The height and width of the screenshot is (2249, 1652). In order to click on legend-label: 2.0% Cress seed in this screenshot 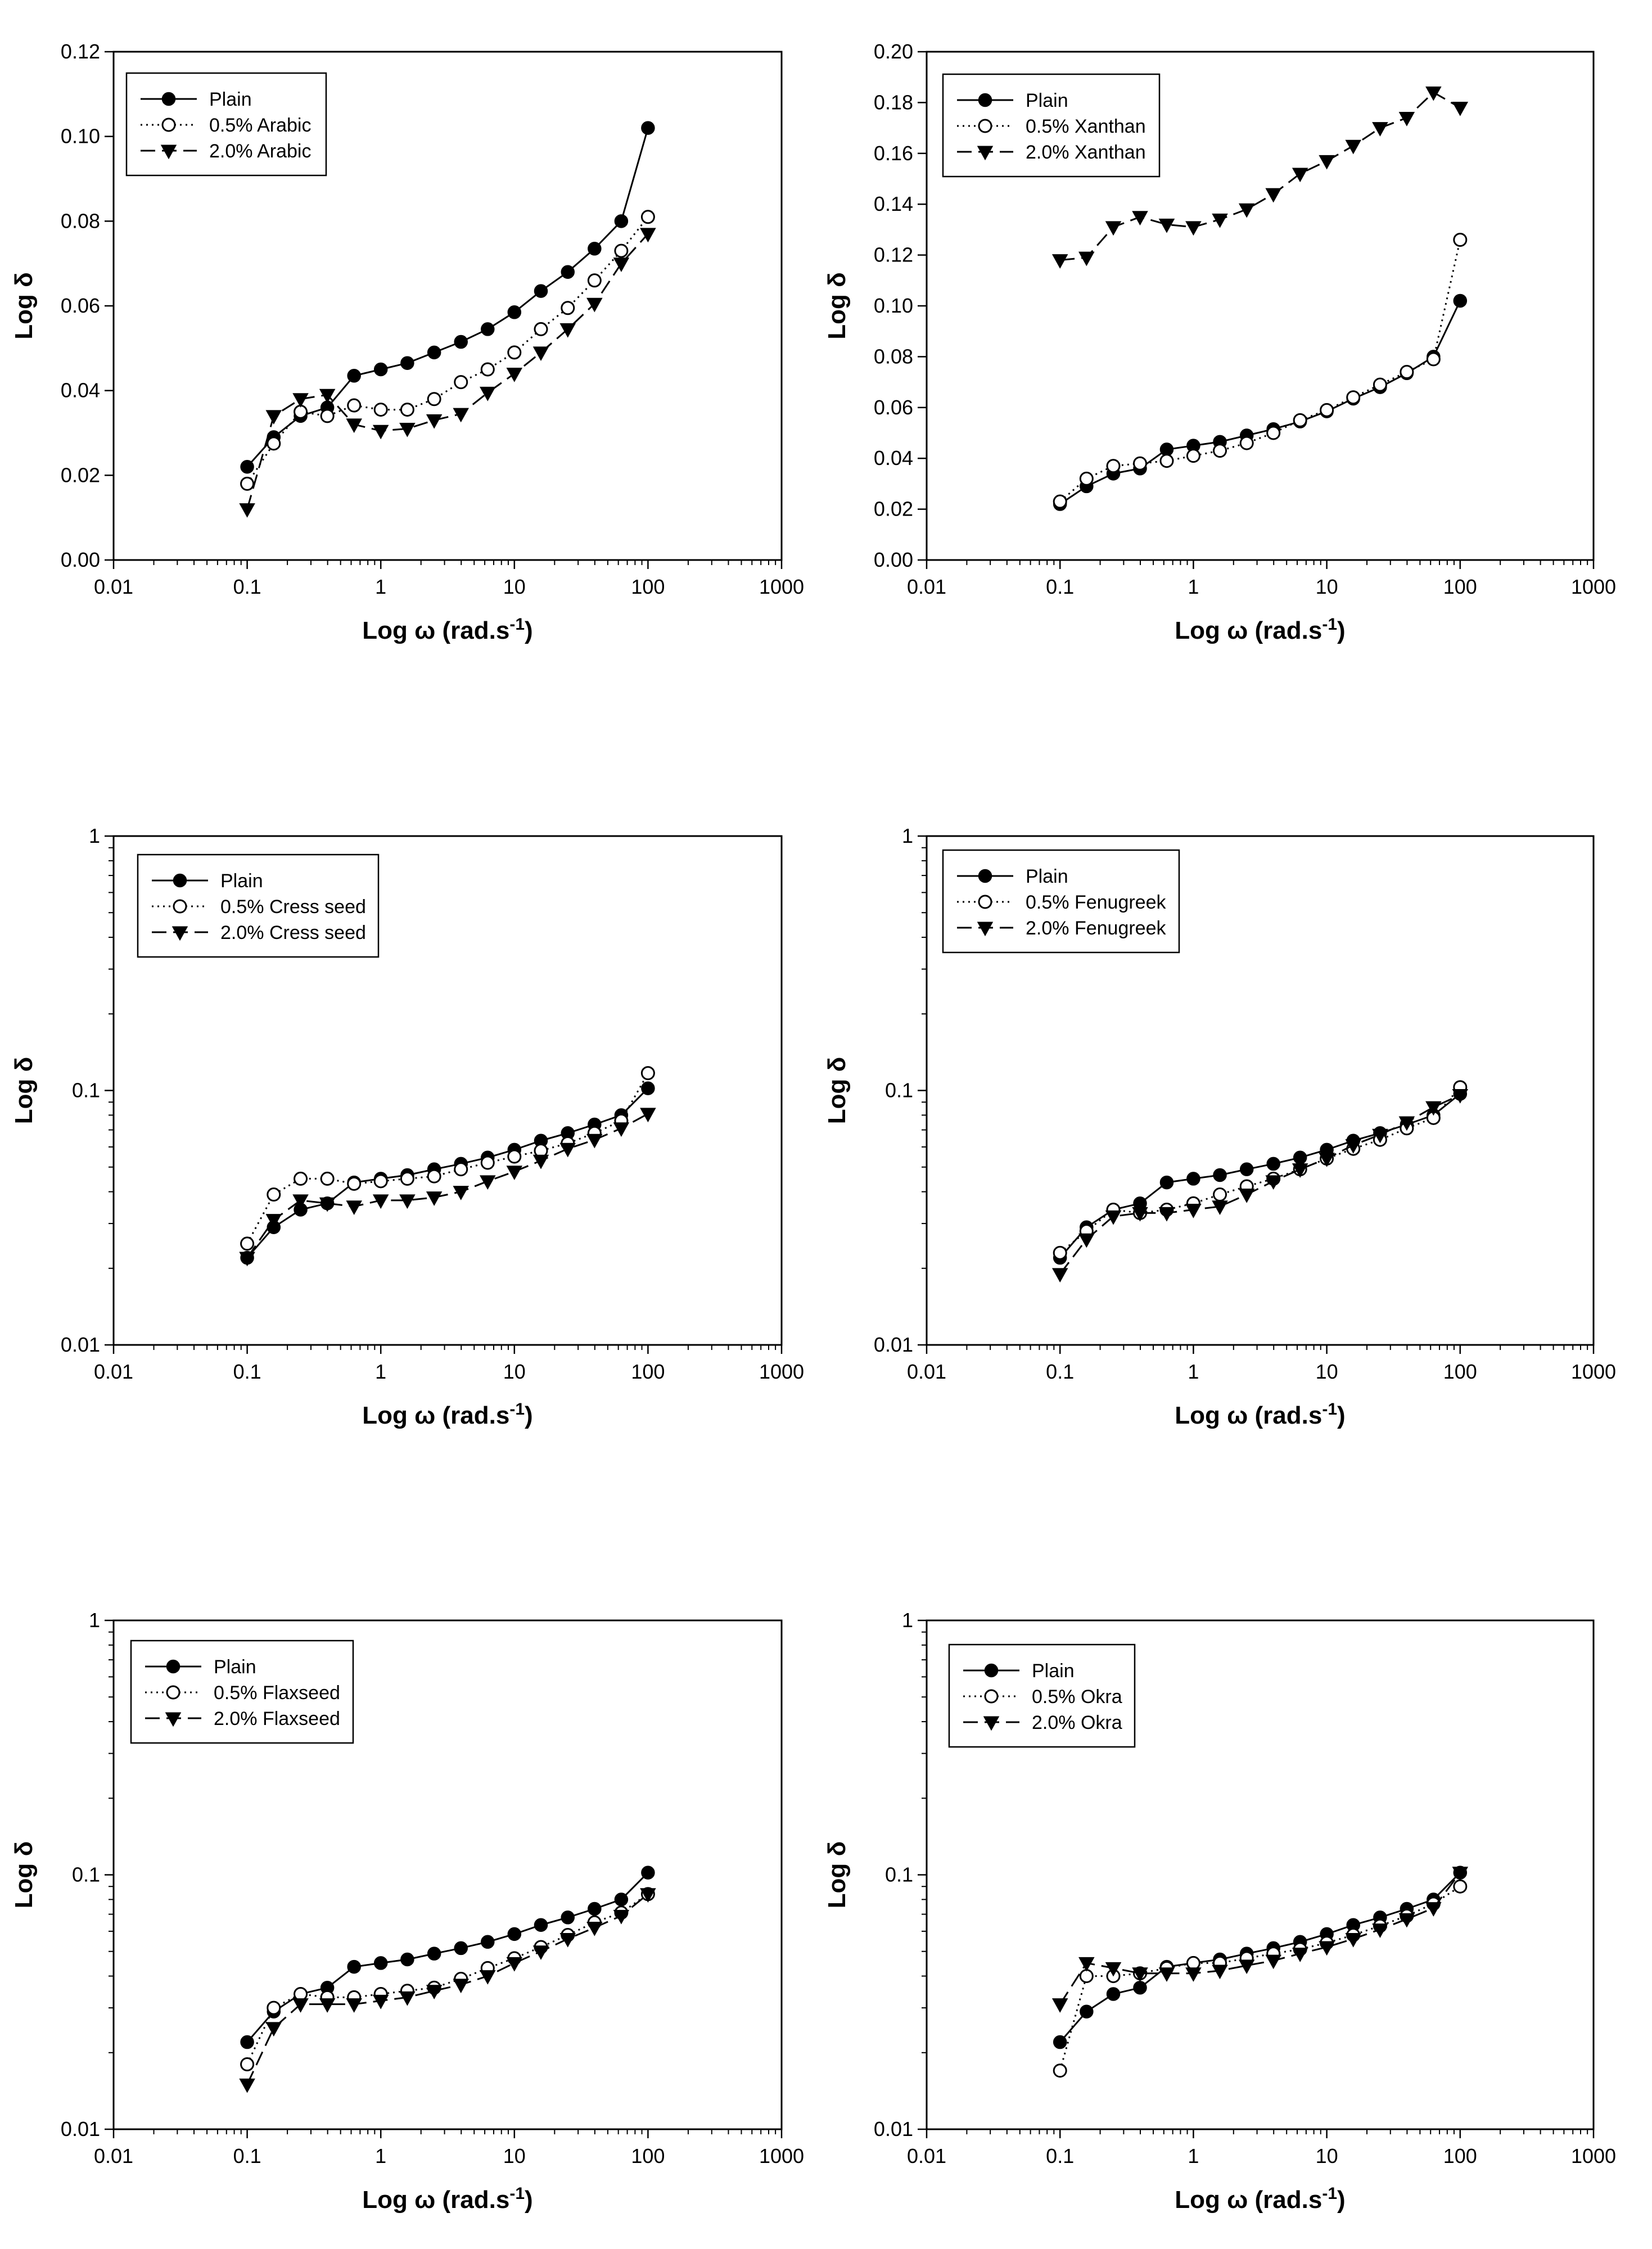, I will do `click(293, 932)`.